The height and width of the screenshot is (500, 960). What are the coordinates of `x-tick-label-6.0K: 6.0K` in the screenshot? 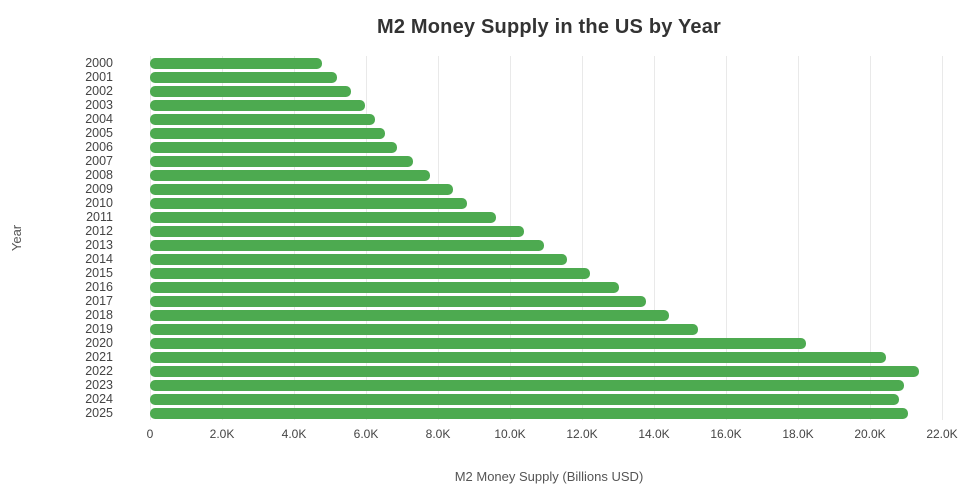 It's located at (366, 434).